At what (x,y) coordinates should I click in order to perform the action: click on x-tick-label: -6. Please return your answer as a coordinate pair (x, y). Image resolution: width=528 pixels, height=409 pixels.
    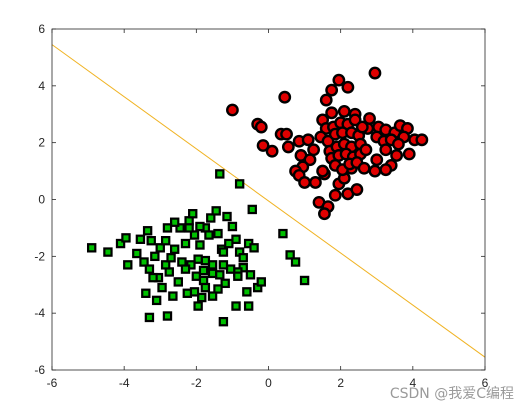
    Looking at the image, I should click on (52, 383).